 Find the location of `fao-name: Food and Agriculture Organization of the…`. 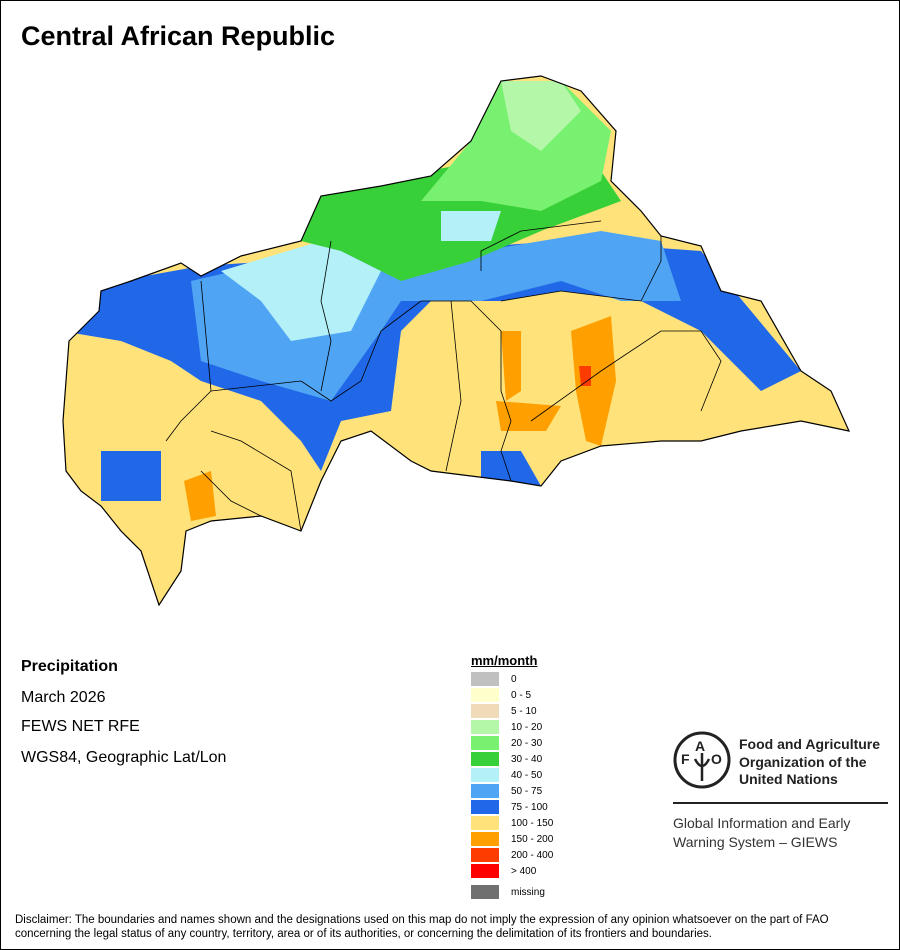

fao-name: Food and Agriculture Organization of the… is located at coordinates (809, 762).